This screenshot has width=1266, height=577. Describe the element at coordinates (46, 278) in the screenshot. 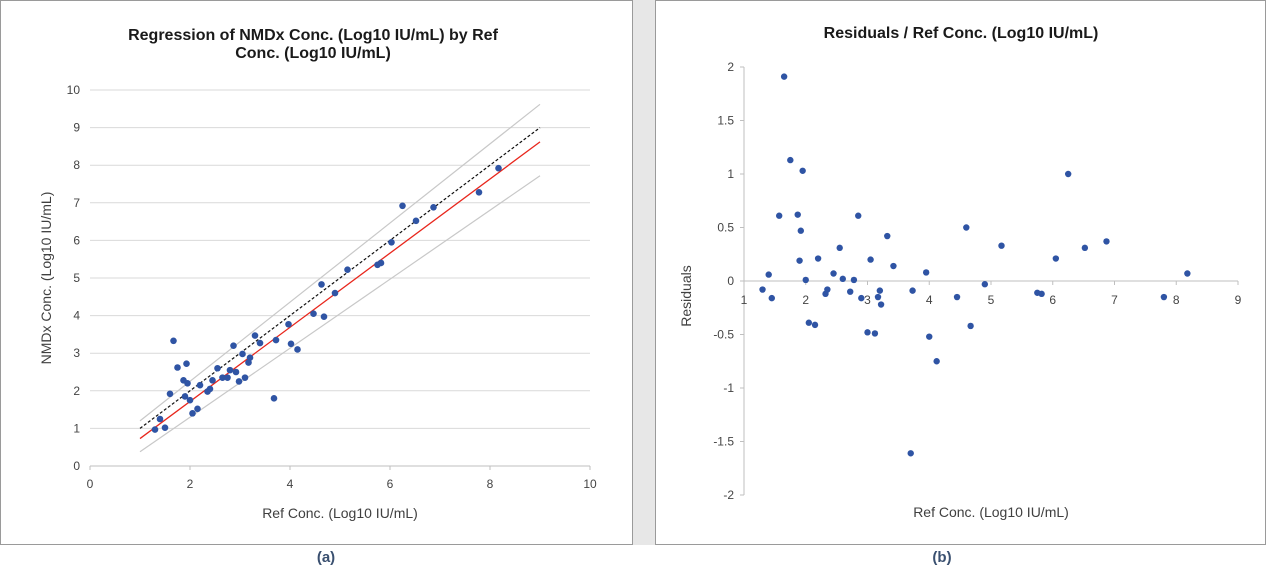

I see `y-axis-label: NMDx Conc. (Log10 IU/mL)` at that location.